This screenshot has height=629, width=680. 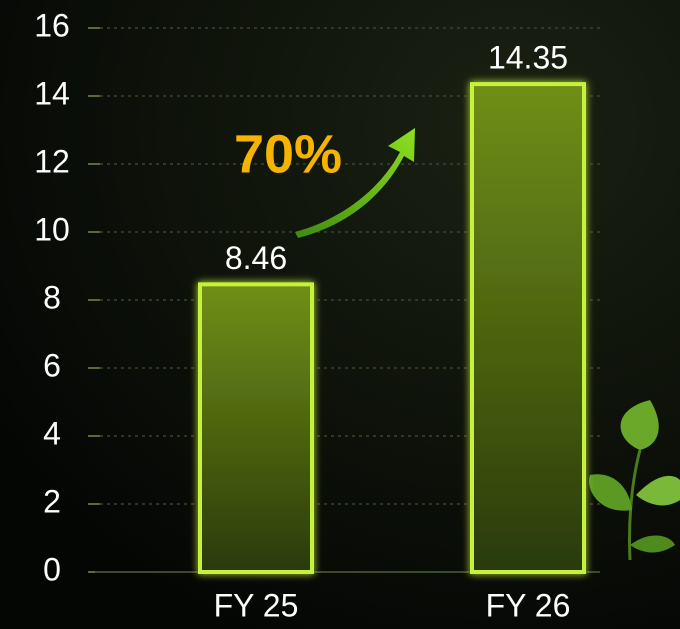 What do you see at coordinates (288, 154) in the screenshot?
I see `annotation: 70%` at bounding box center [288, 154].